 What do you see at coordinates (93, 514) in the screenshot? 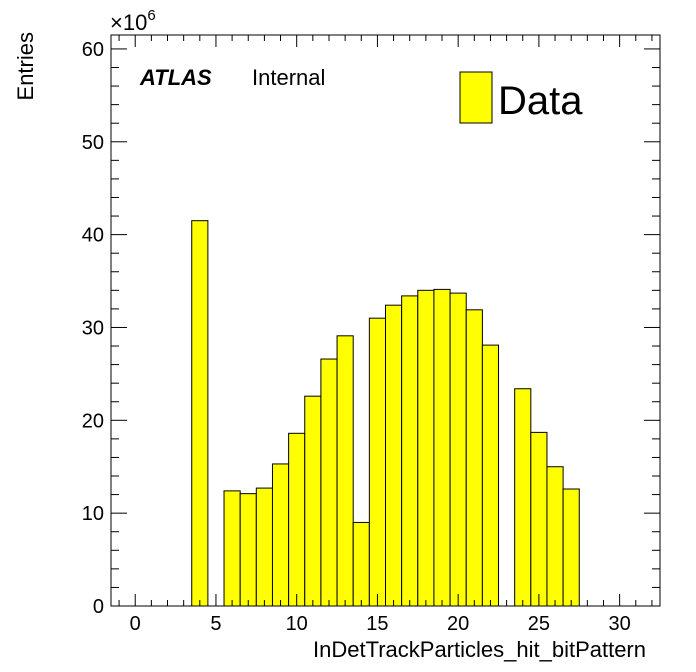
I see `y-tick-label: 10` at bounding box center [93, 514].